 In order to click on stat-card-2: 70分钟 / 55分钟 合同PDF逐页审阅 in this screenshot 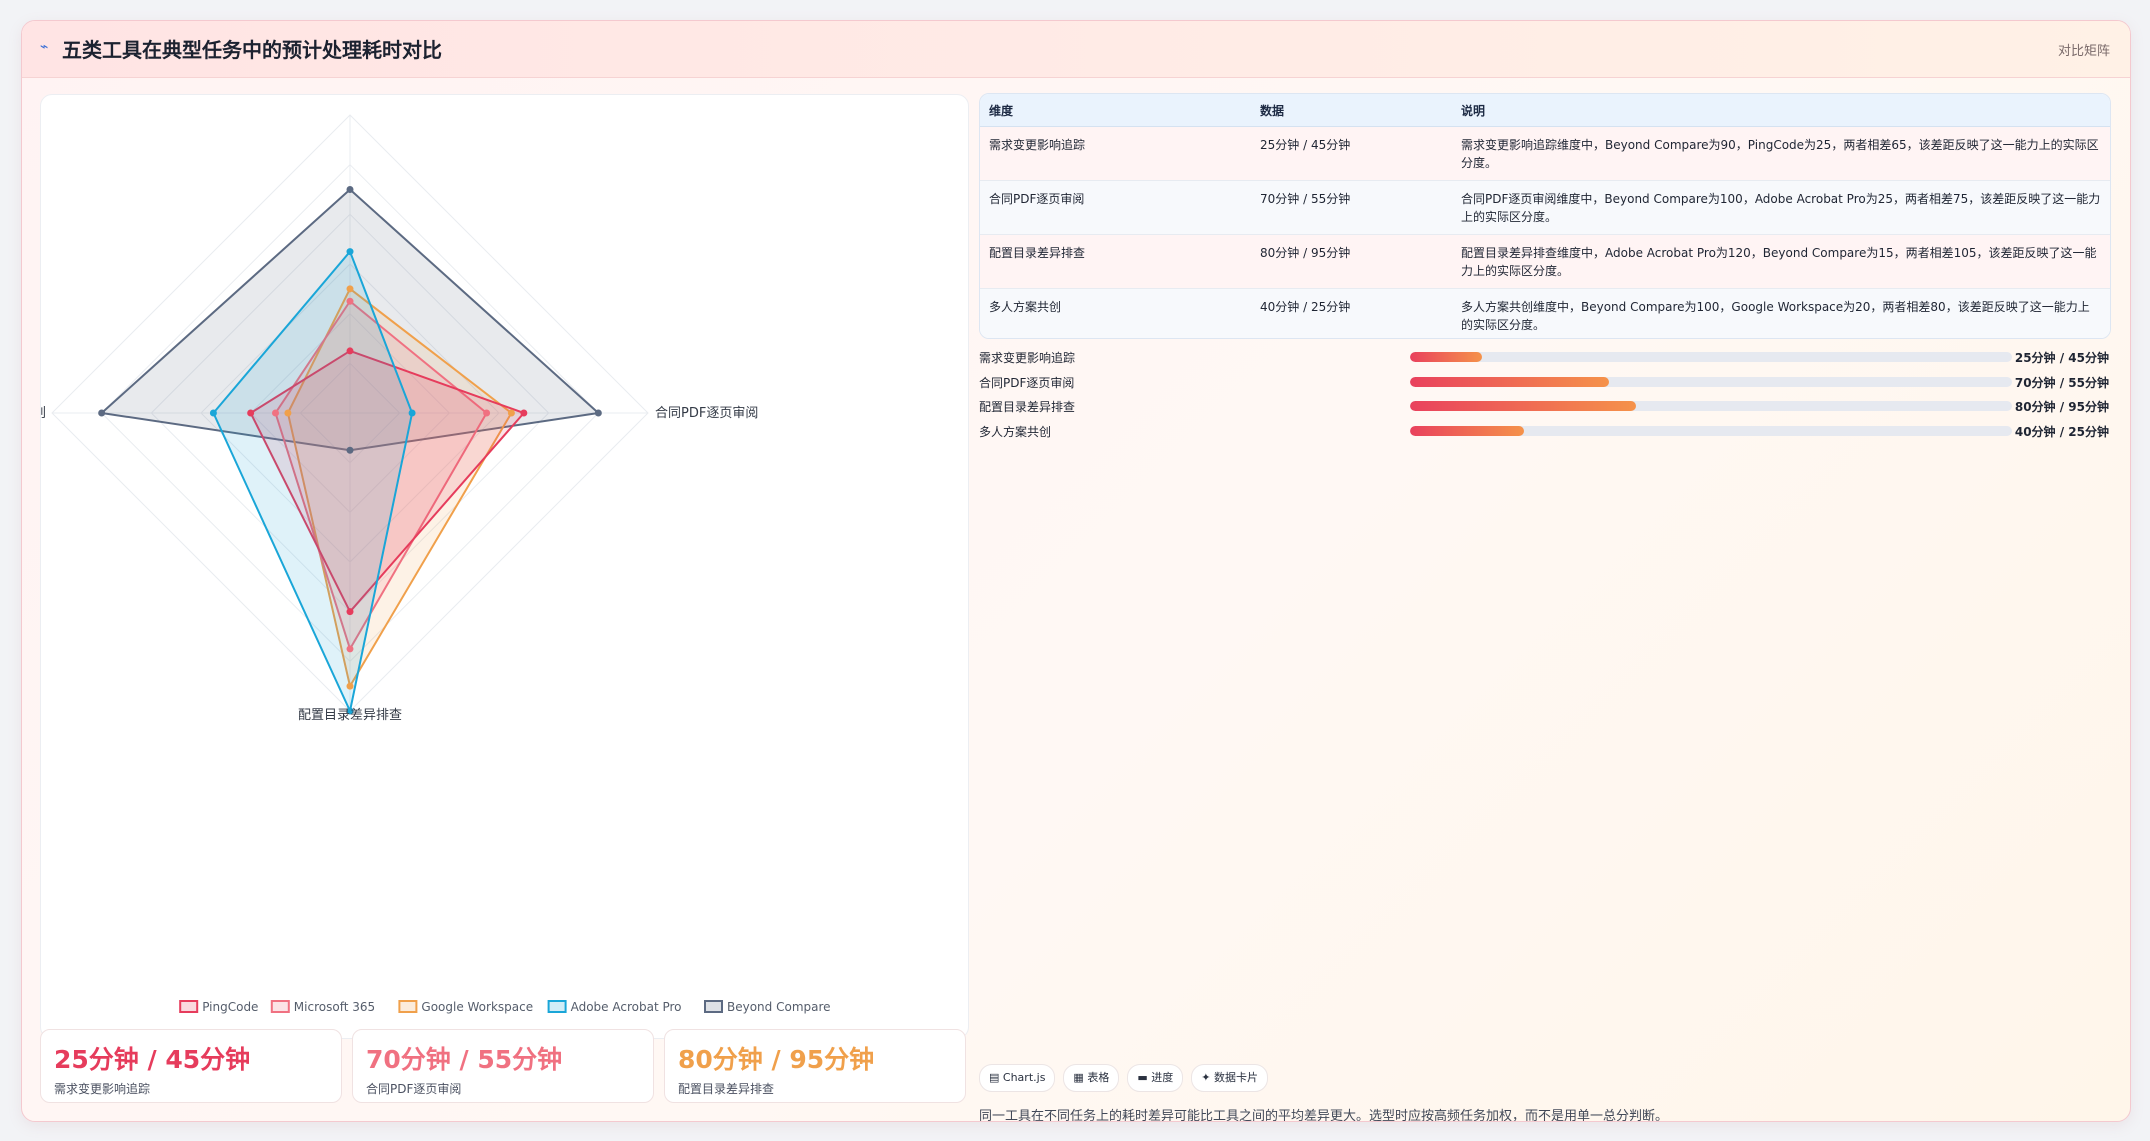, I will do `click(503, 1066)`.